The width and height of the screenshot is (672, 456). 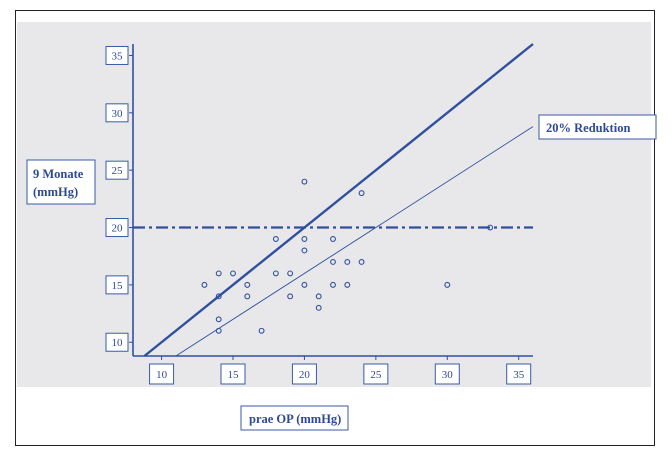 I want to click on reduction-label-text: 20% Reduktion, so click(x=588, y=128).